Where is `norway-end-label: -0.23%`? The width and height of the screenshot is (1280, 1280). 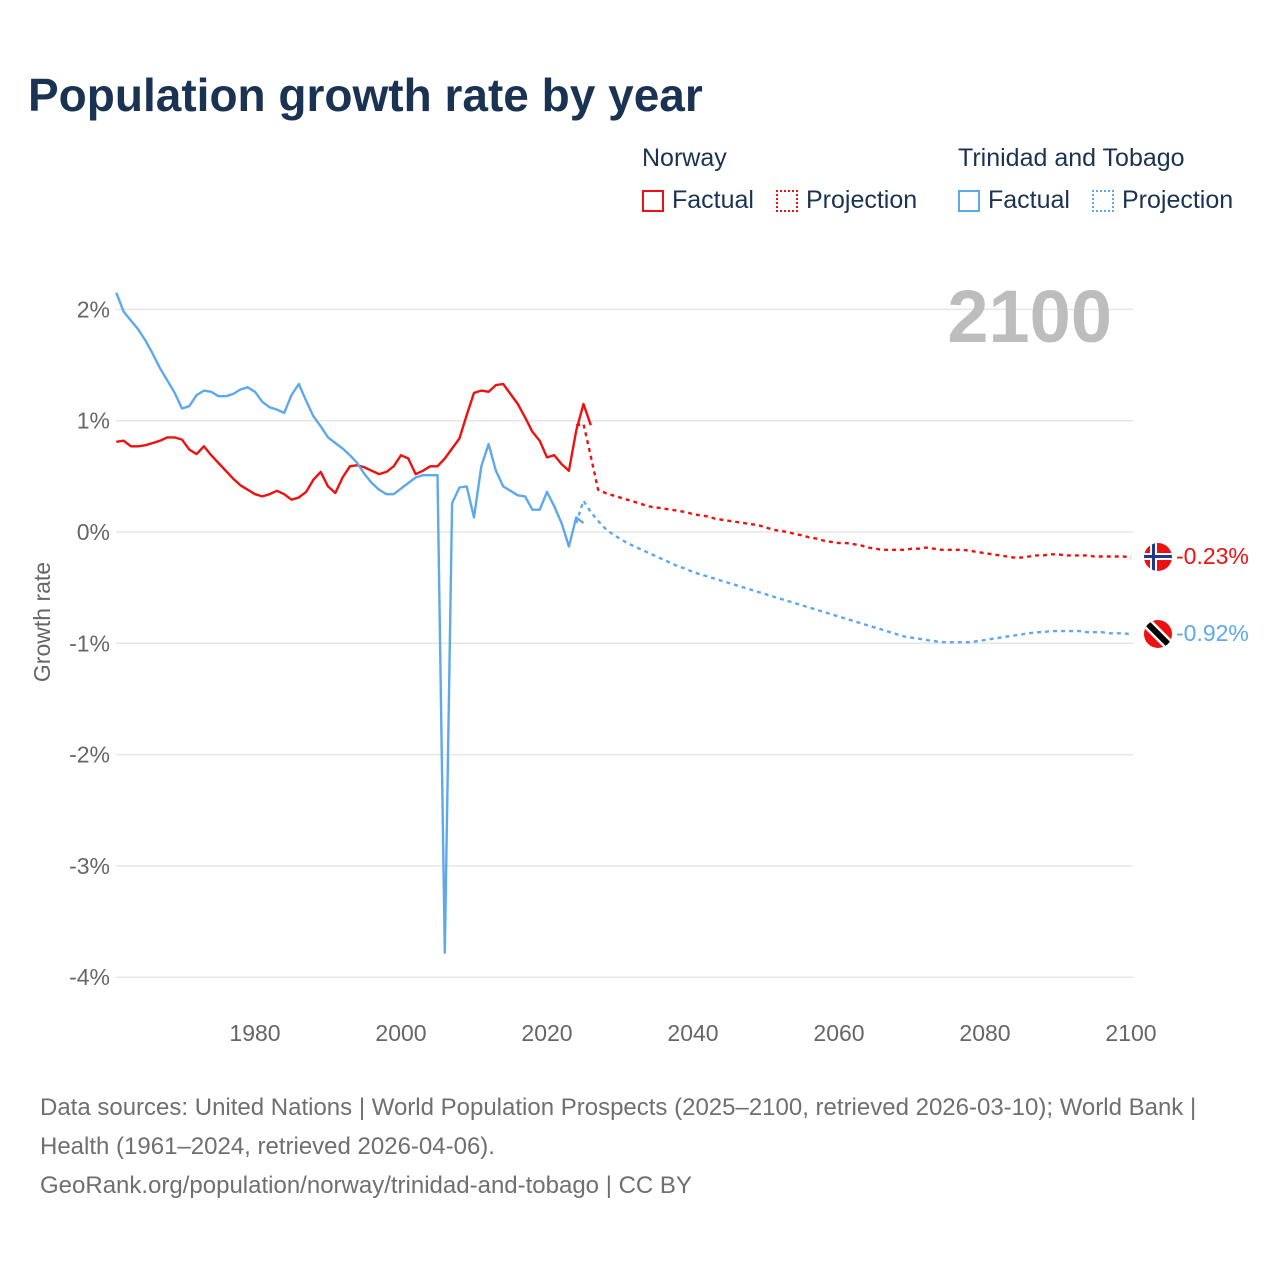
norway-end-label: -0.23% is located at coordinates (1212, 556).